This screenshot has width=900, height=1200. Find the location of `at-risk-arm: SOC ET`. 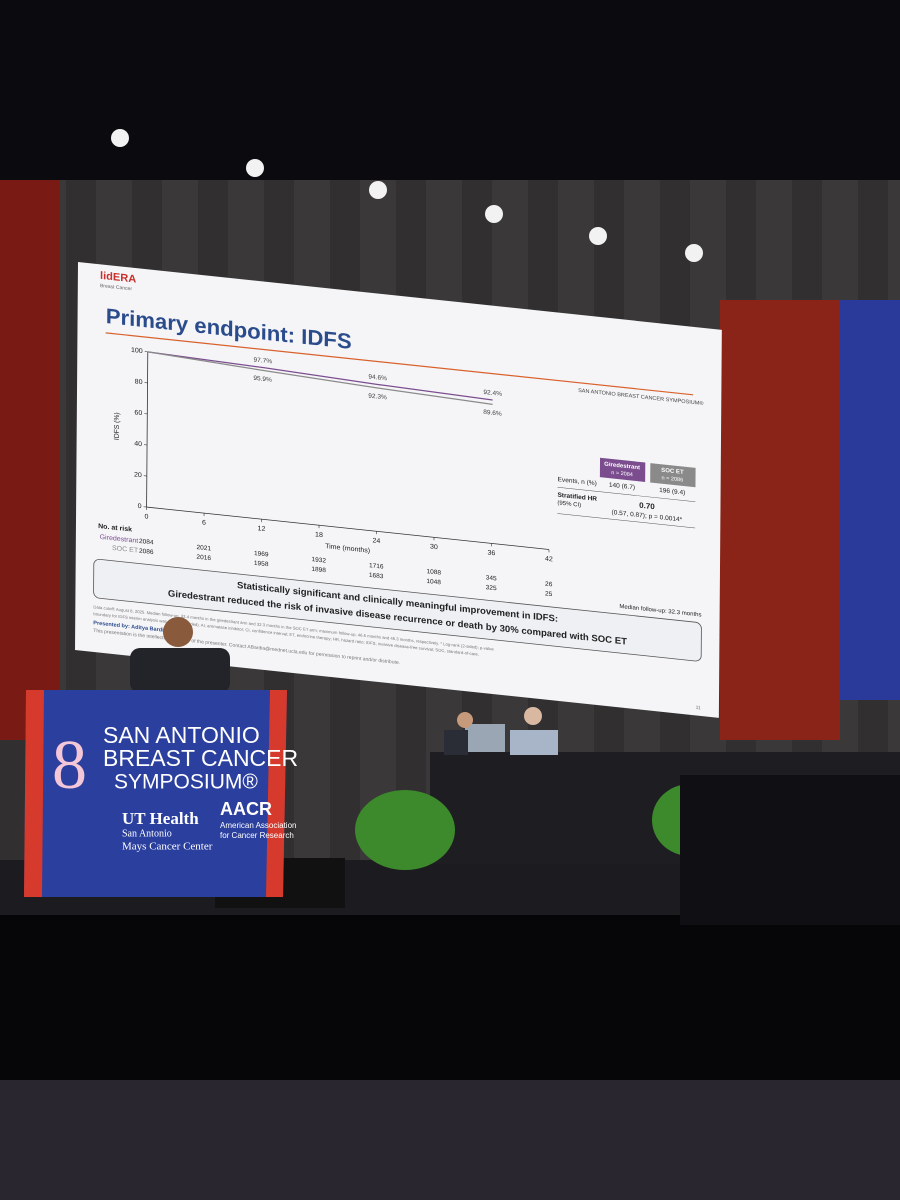

at-risk-arm: SOC ET is located at coordinates (125, 550).